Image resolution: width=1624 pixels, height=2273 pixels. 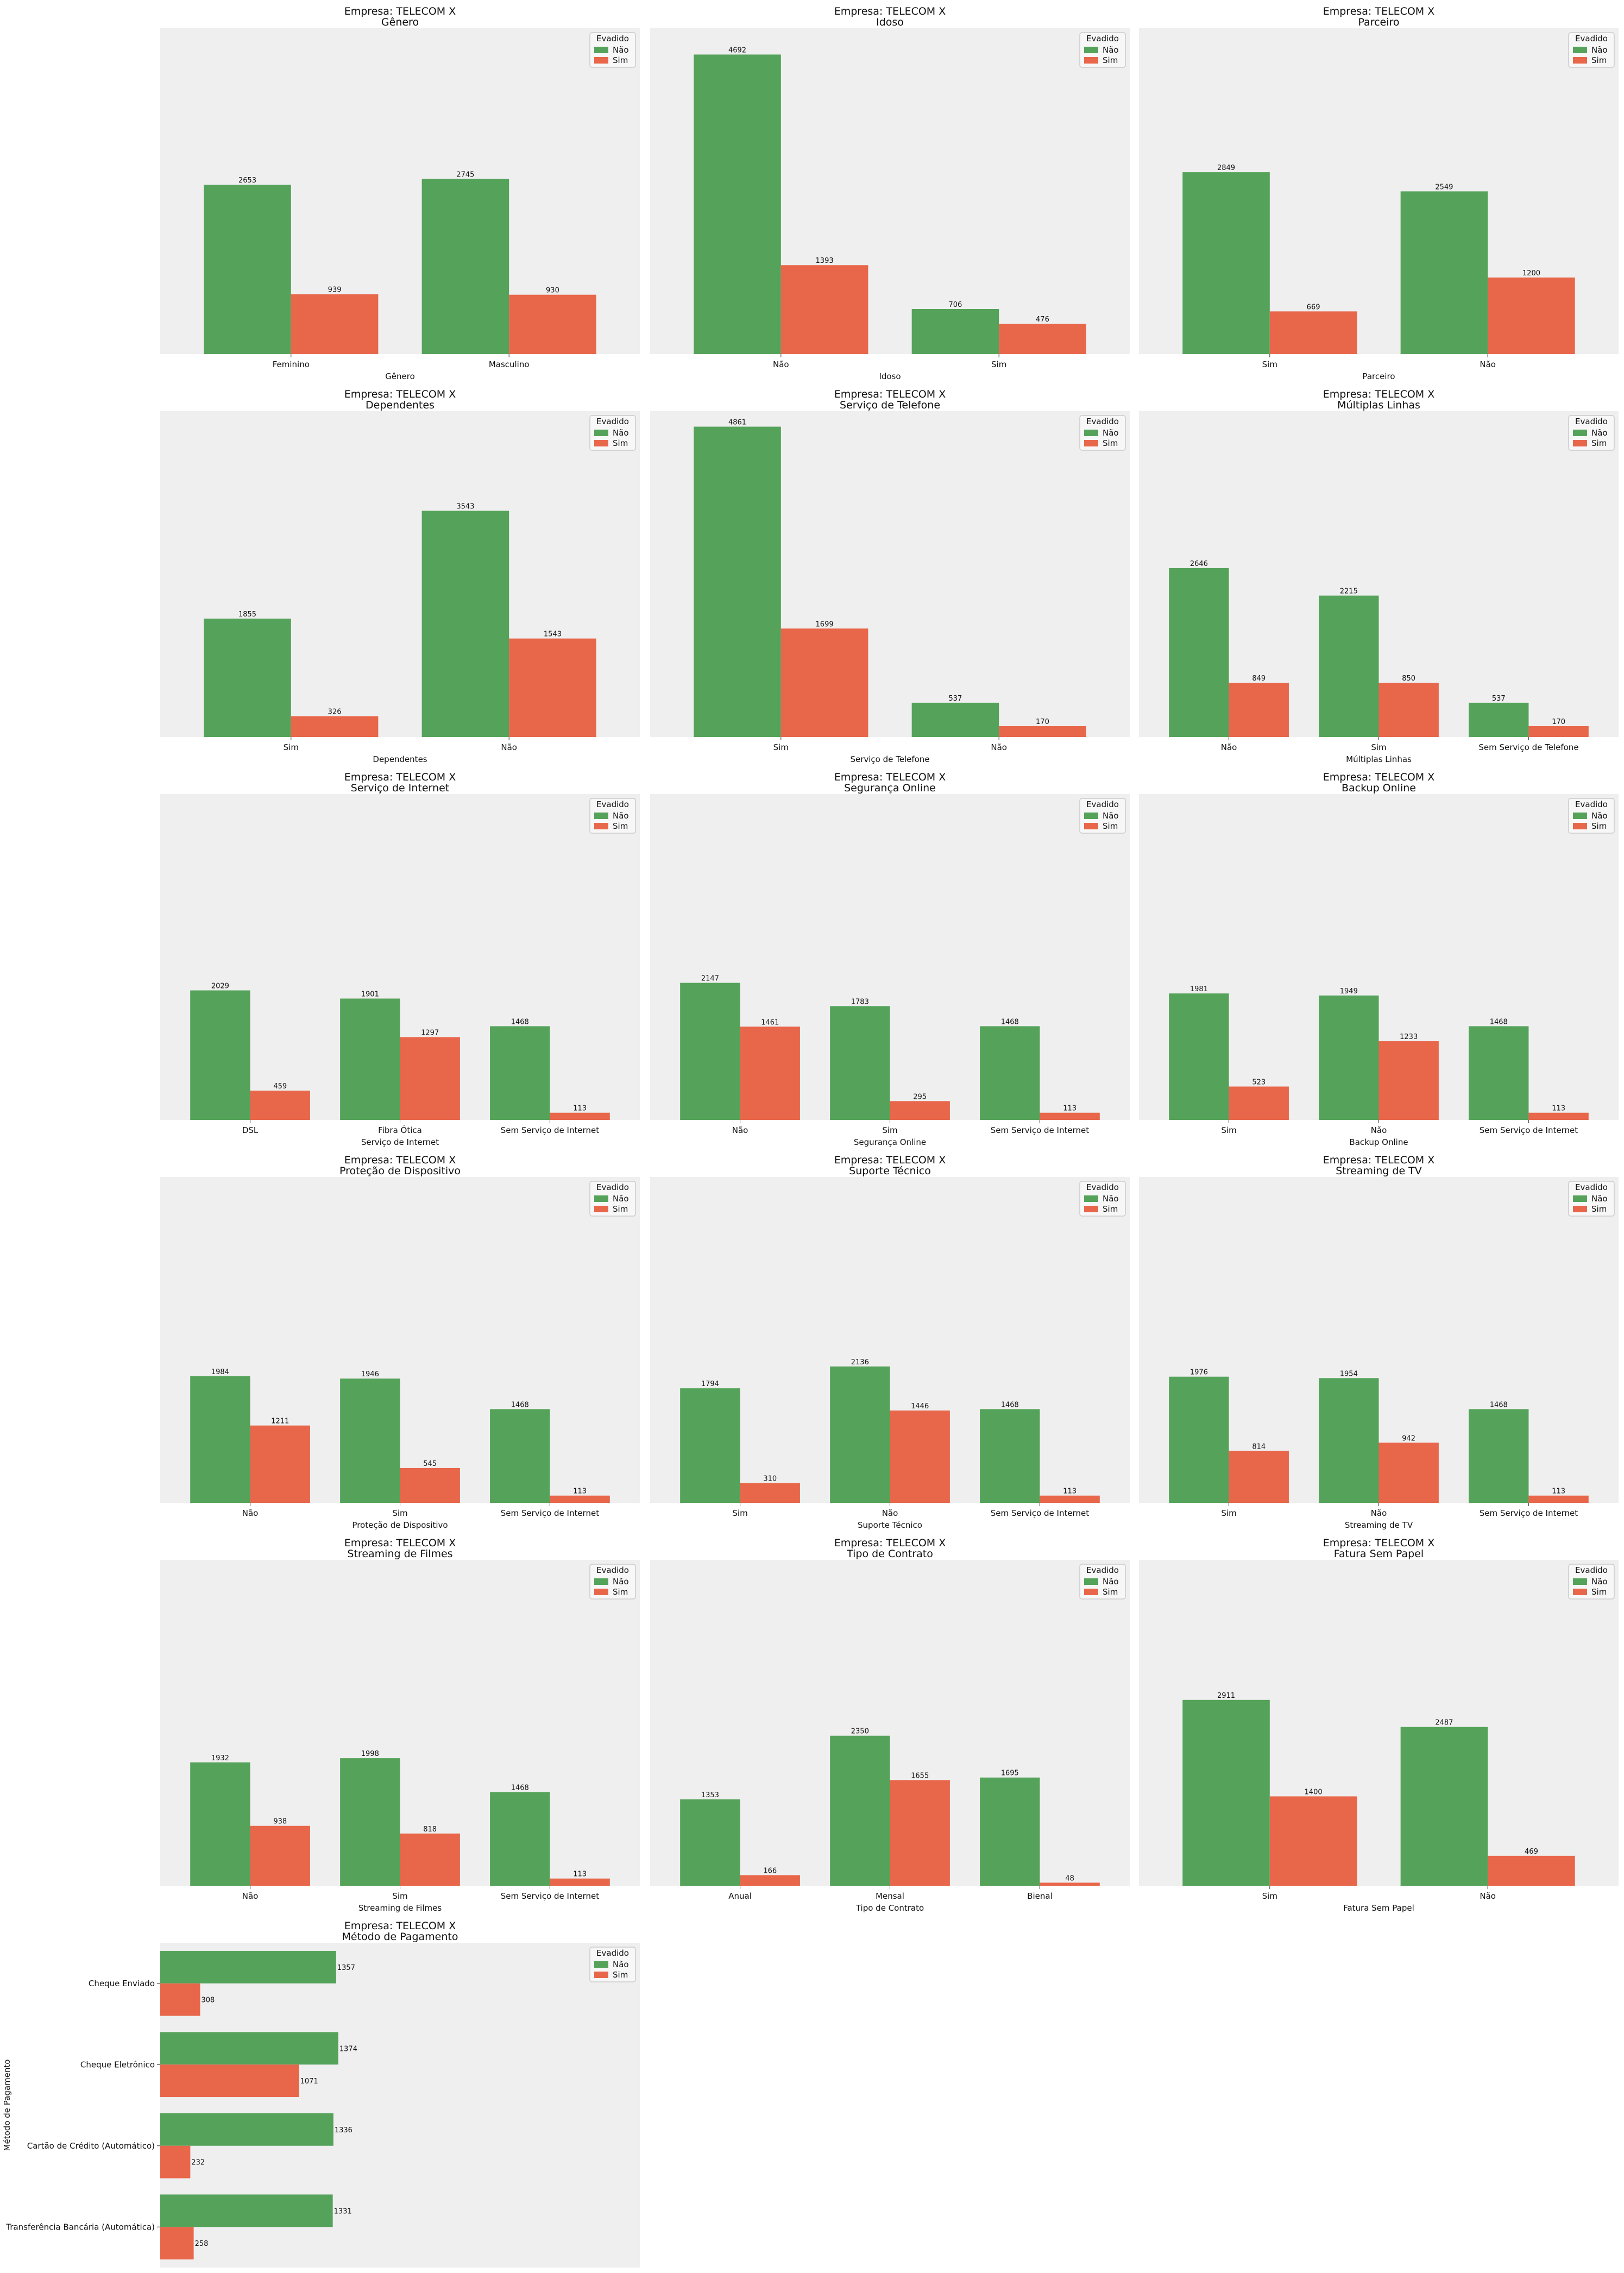 I want to click on bar-value-label: 1336, so click(x=344, y=2130).